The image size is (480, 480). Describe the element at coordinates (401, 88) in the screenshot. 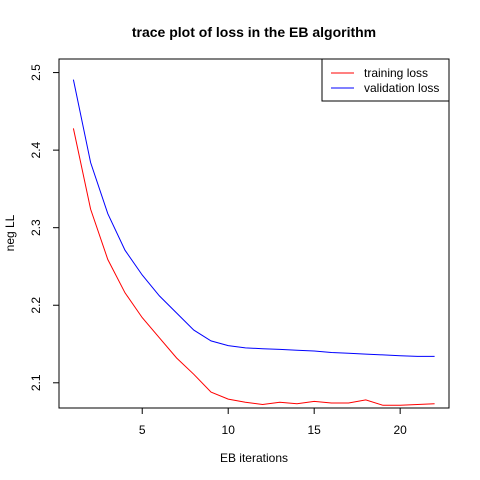

I see `legend-label-1: validation loss` at that location.